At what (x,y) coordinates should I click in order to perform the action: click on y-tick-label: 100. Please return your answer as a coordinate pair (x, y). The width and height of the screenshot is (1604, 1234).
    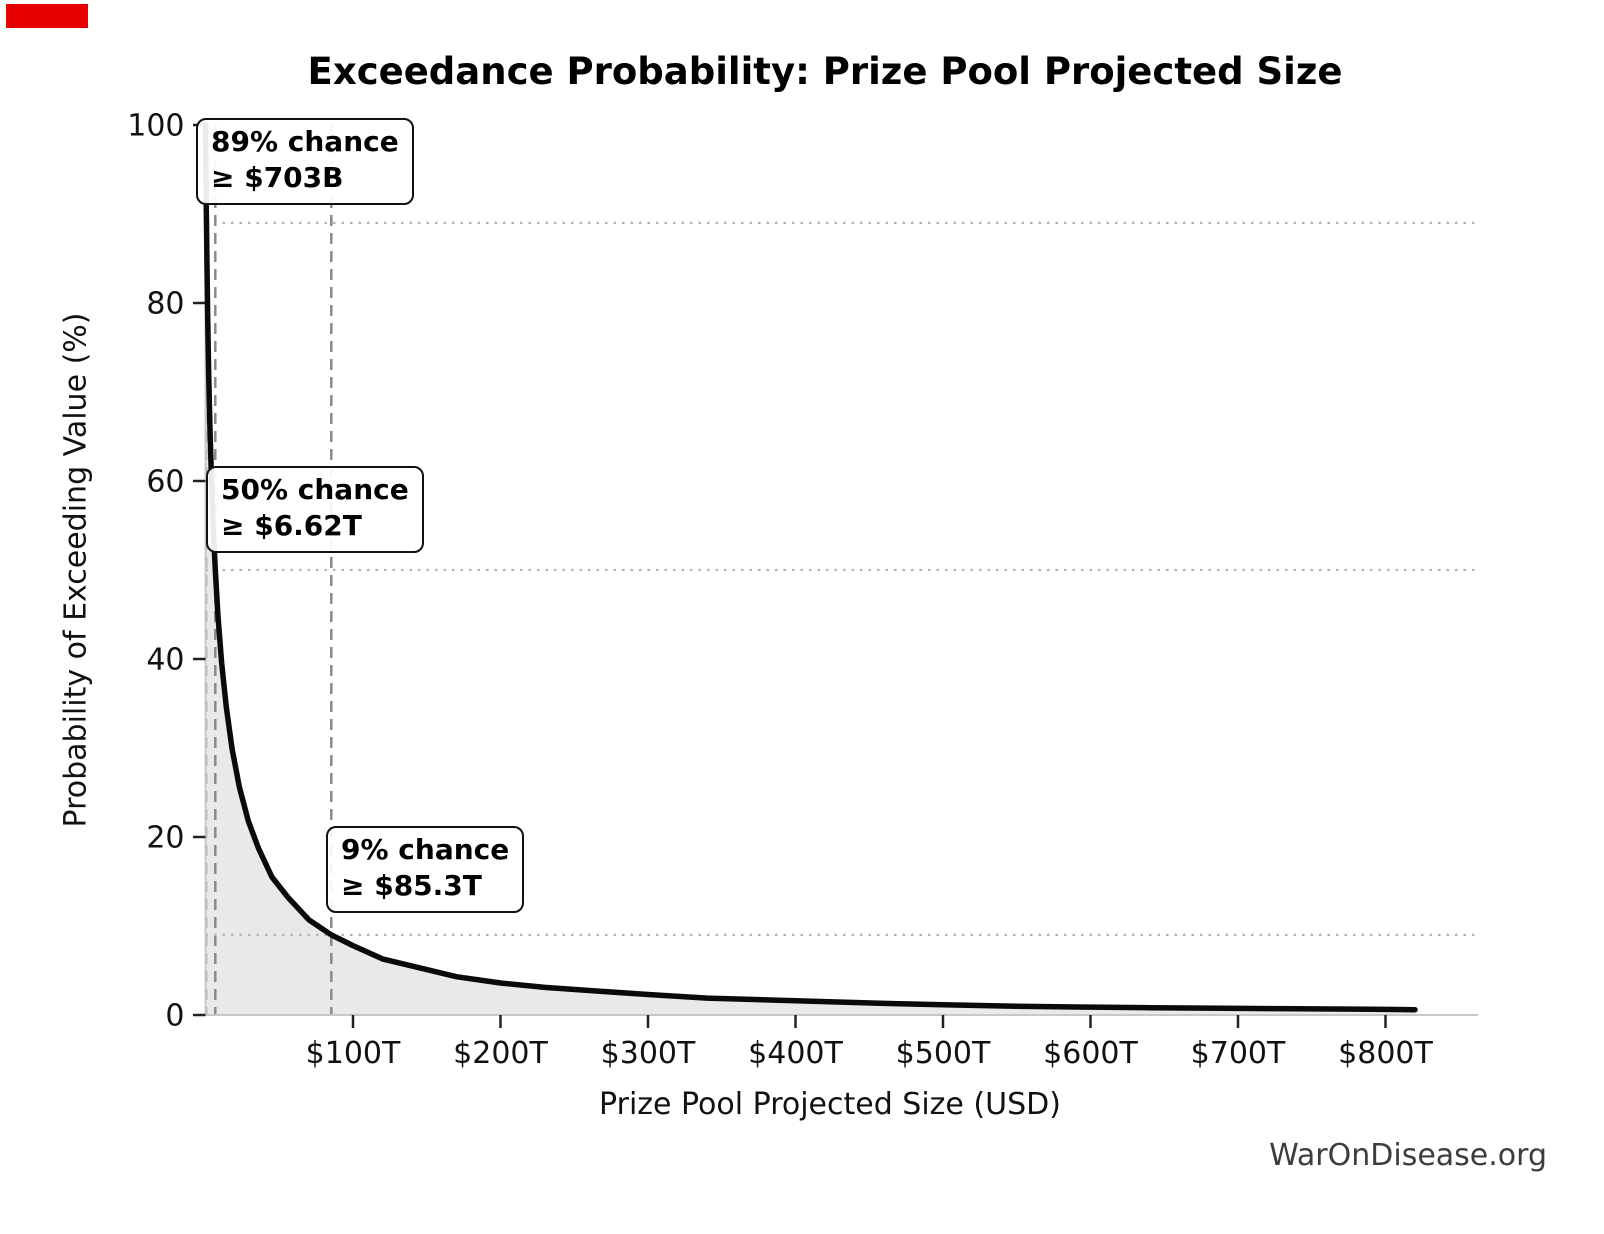
    Looking at the image, I should click on (155, 126).